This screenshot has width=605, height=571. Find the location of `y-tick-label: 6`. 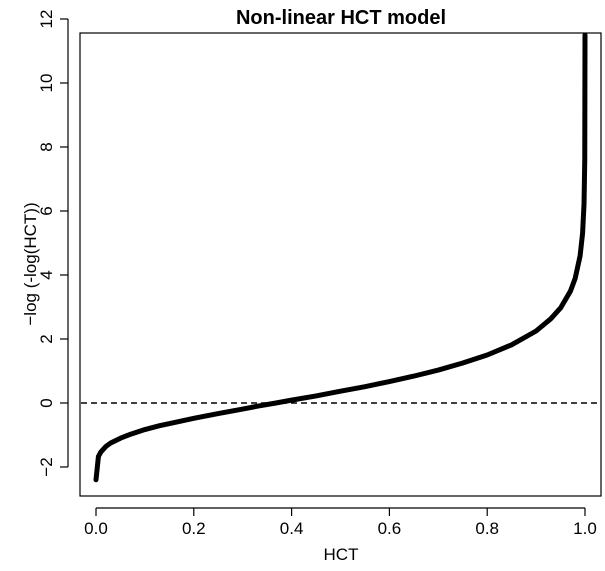

y-tick-label: 6 is located at coordinates (46, 210).